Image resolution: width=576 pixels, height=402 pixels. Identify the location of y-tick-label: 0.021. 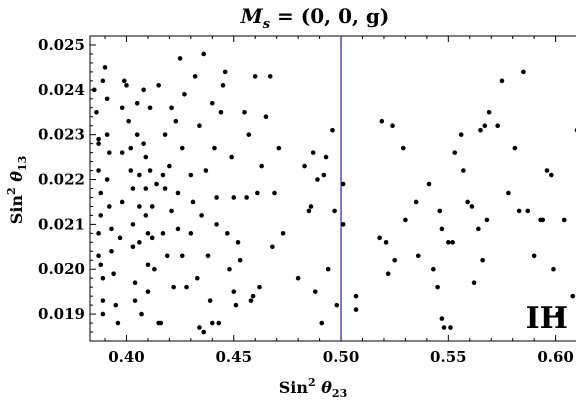
(61, 224).